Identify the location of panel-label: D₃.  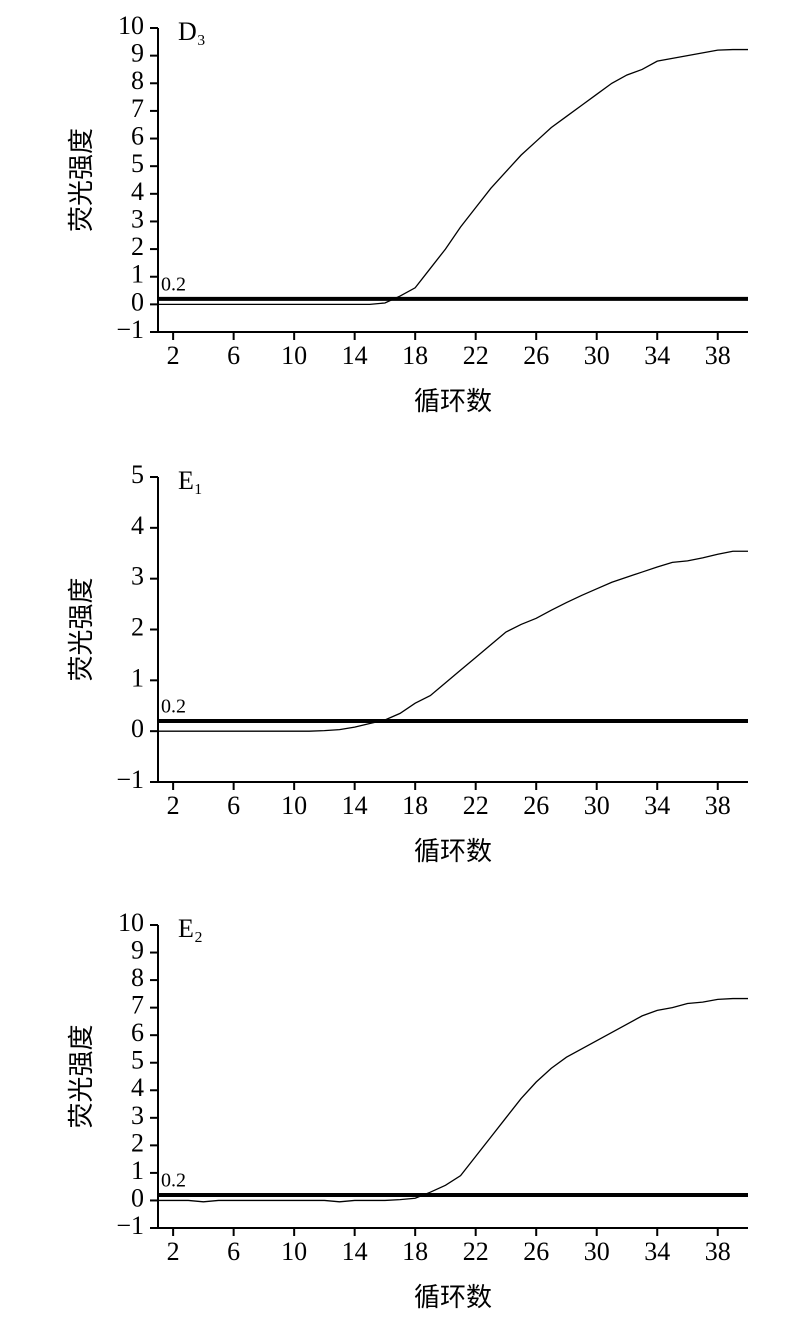
(192, 31).